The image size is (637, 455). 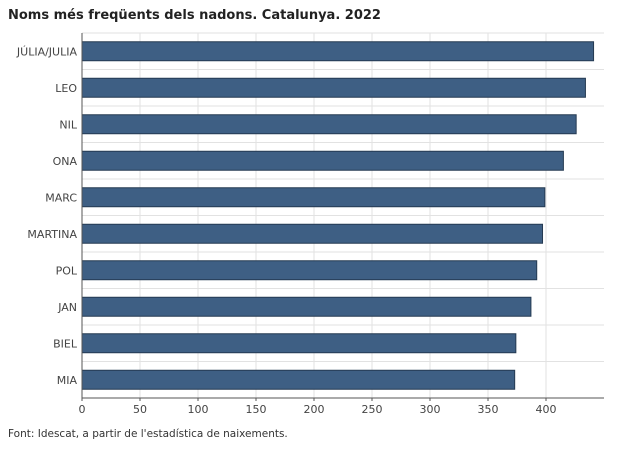 What do you see at coordinates (52, 234) in the screenshot?
I see `category-label-5: MARTINA` at bounding box center [52, 234].